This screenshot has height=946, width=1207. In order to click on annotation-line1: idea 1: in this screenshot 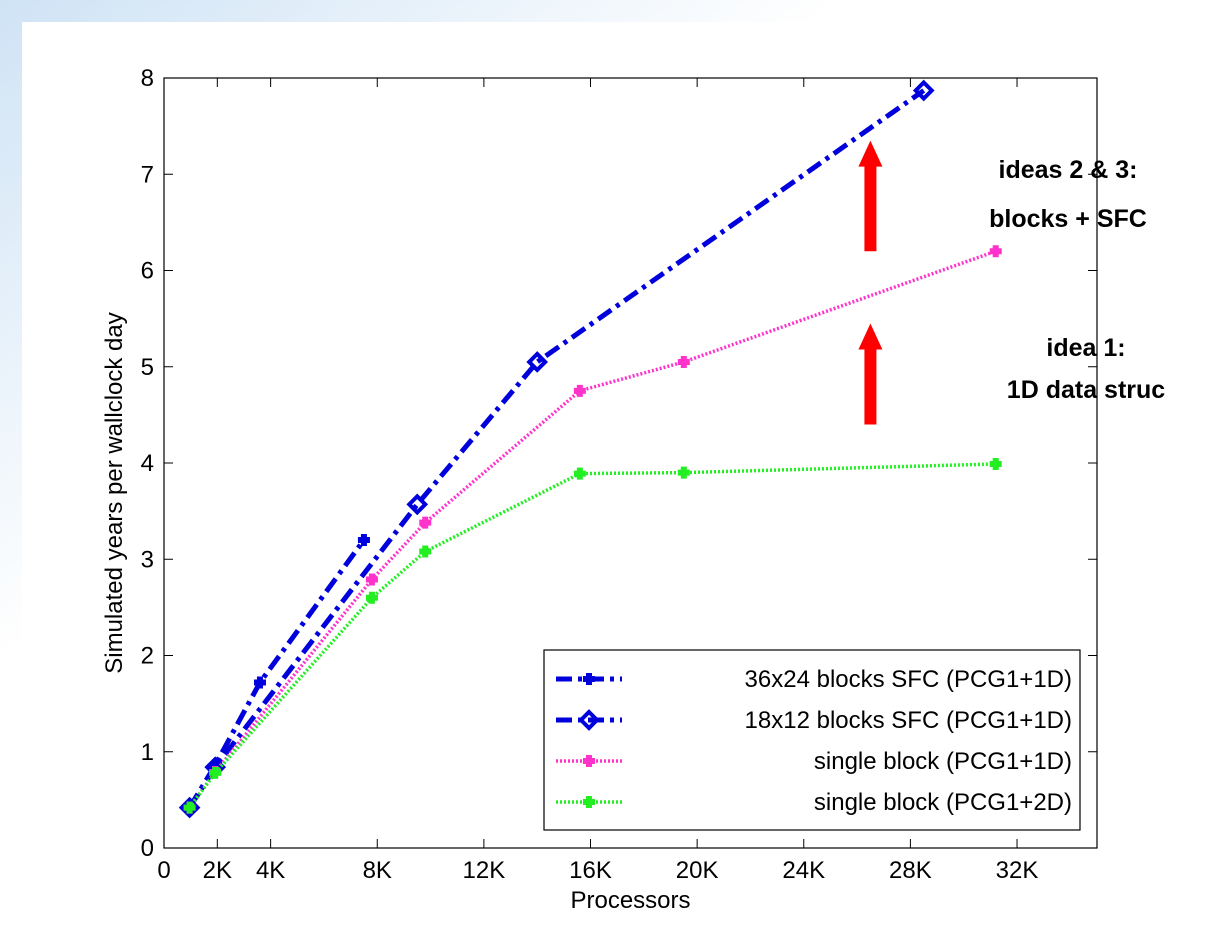, I will do `click(1085, 348)`.